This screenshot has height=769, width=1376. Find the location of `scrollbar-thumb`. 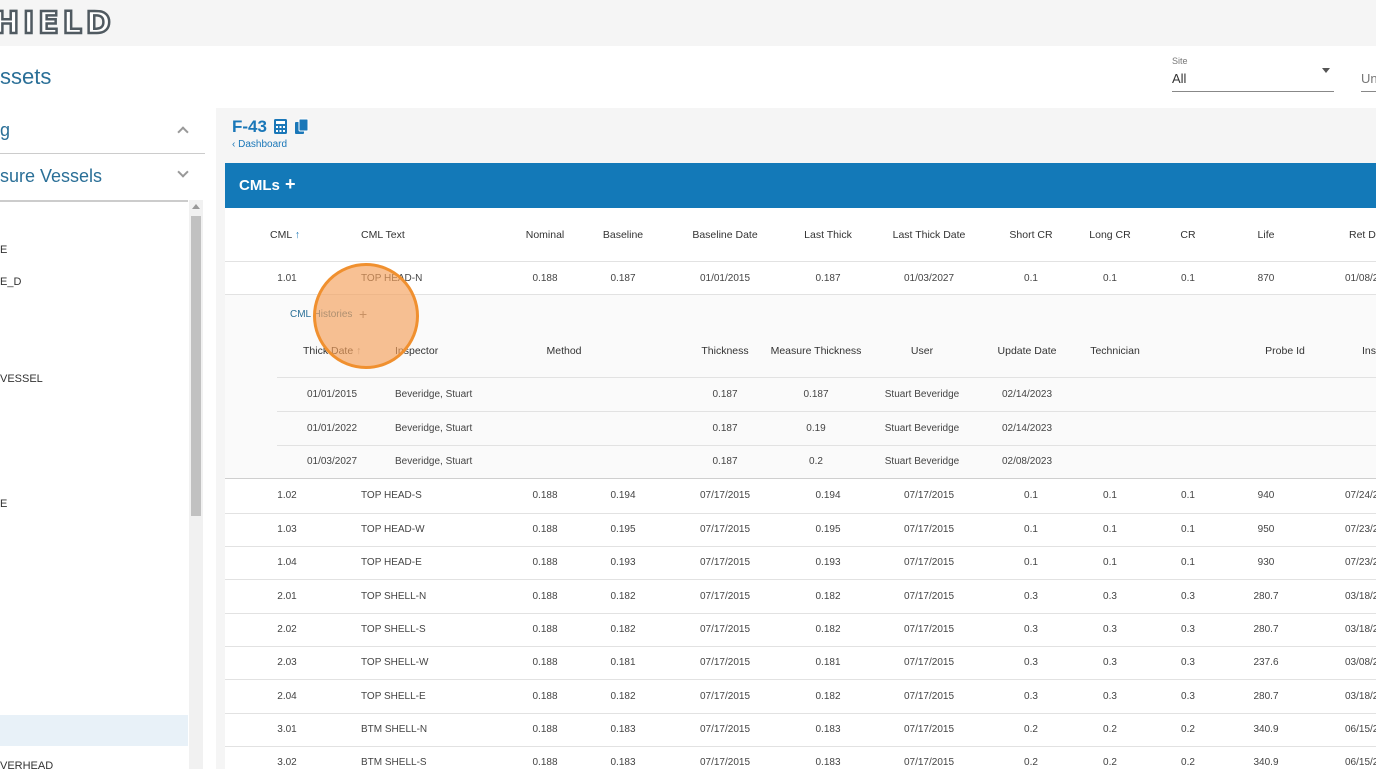

scrollbar-thumb is located at coordinates (196, 366).